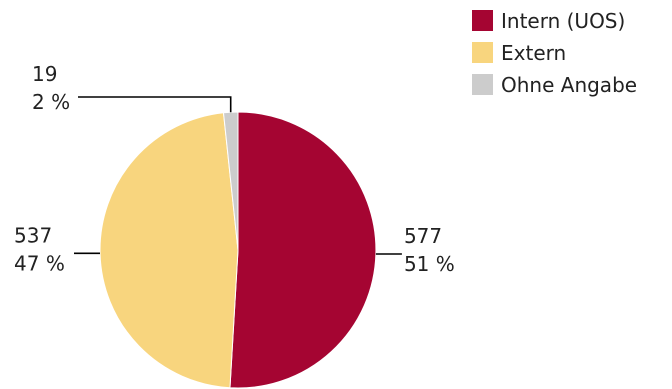 The width and height of the screenshot is (672, 389). I want to click on data-label-percent-ohne-angabe: 2 %, so click(51, 102).